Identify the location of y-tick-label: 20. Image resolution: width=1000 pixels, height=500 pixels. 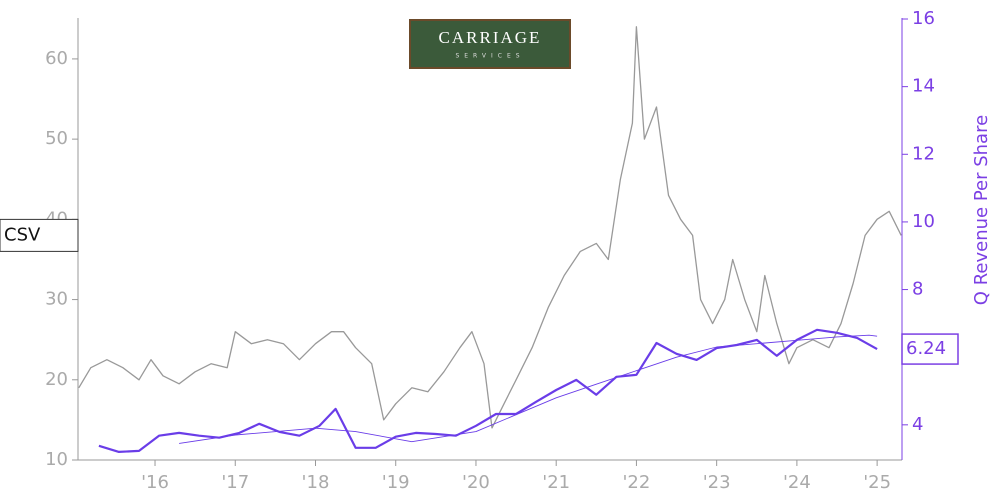
(56, 379).